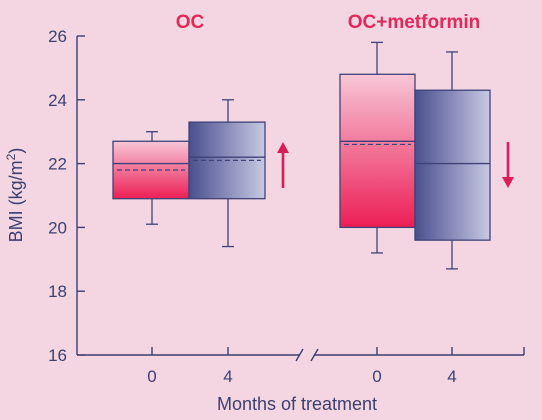 The image size is (542, 420). I want to click on group-title-oc-metformin: OC+metformin, so click(414, 22).